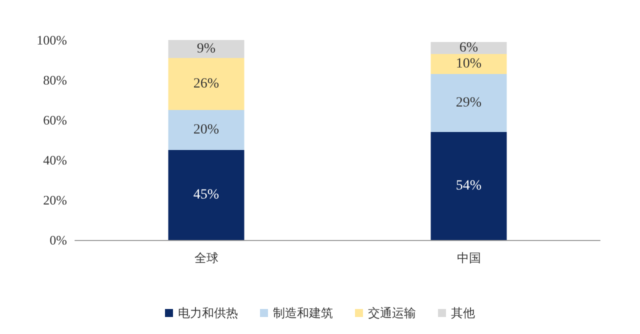 The height and width of the screenshot is (334, 640). What do you see at coordinates (55, 200) in the screenshot?
I see `y-tick-label: 20%` at bounding box center [55, 200].